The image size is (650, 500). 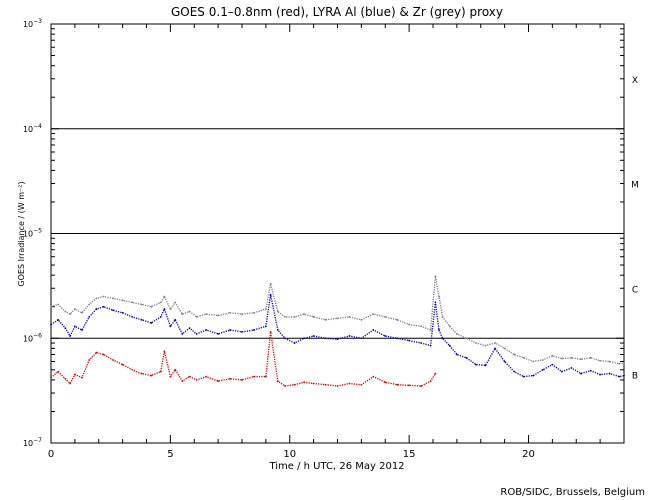 What do you see at coordinates (170, 454) in the screenshot?
I see `x-tick-label: 5` at bounding box center [170, 454].